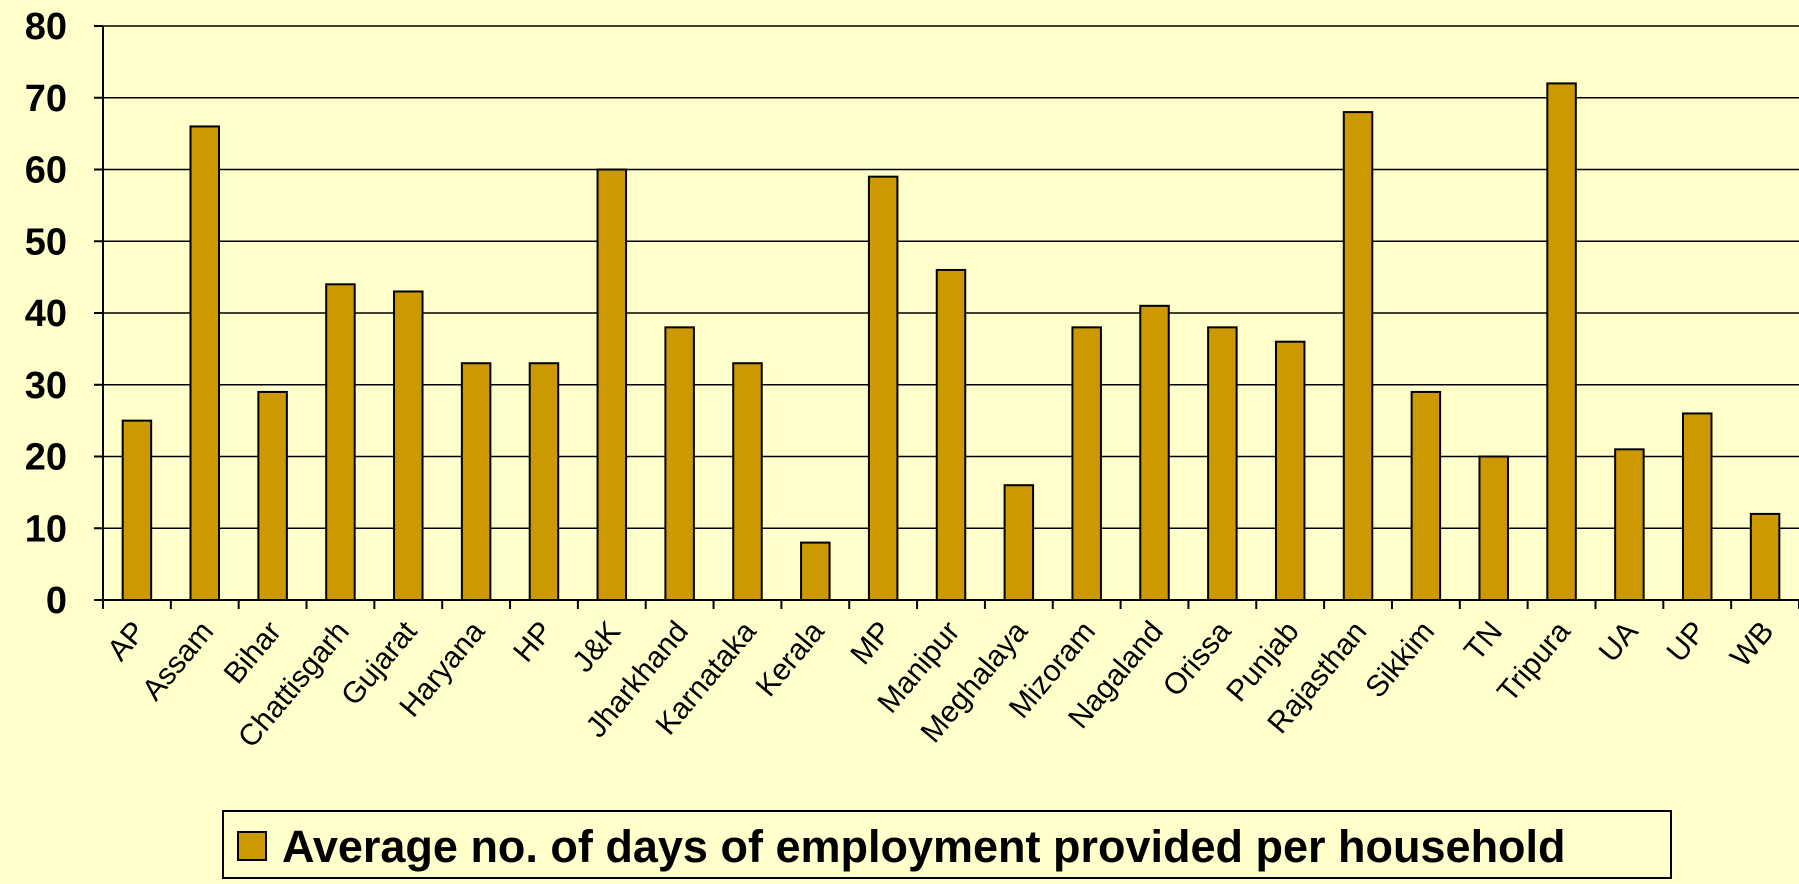 This screenshot has height=884, width=1799. I want to click on bar-rajasthan, so click(1358, 356).